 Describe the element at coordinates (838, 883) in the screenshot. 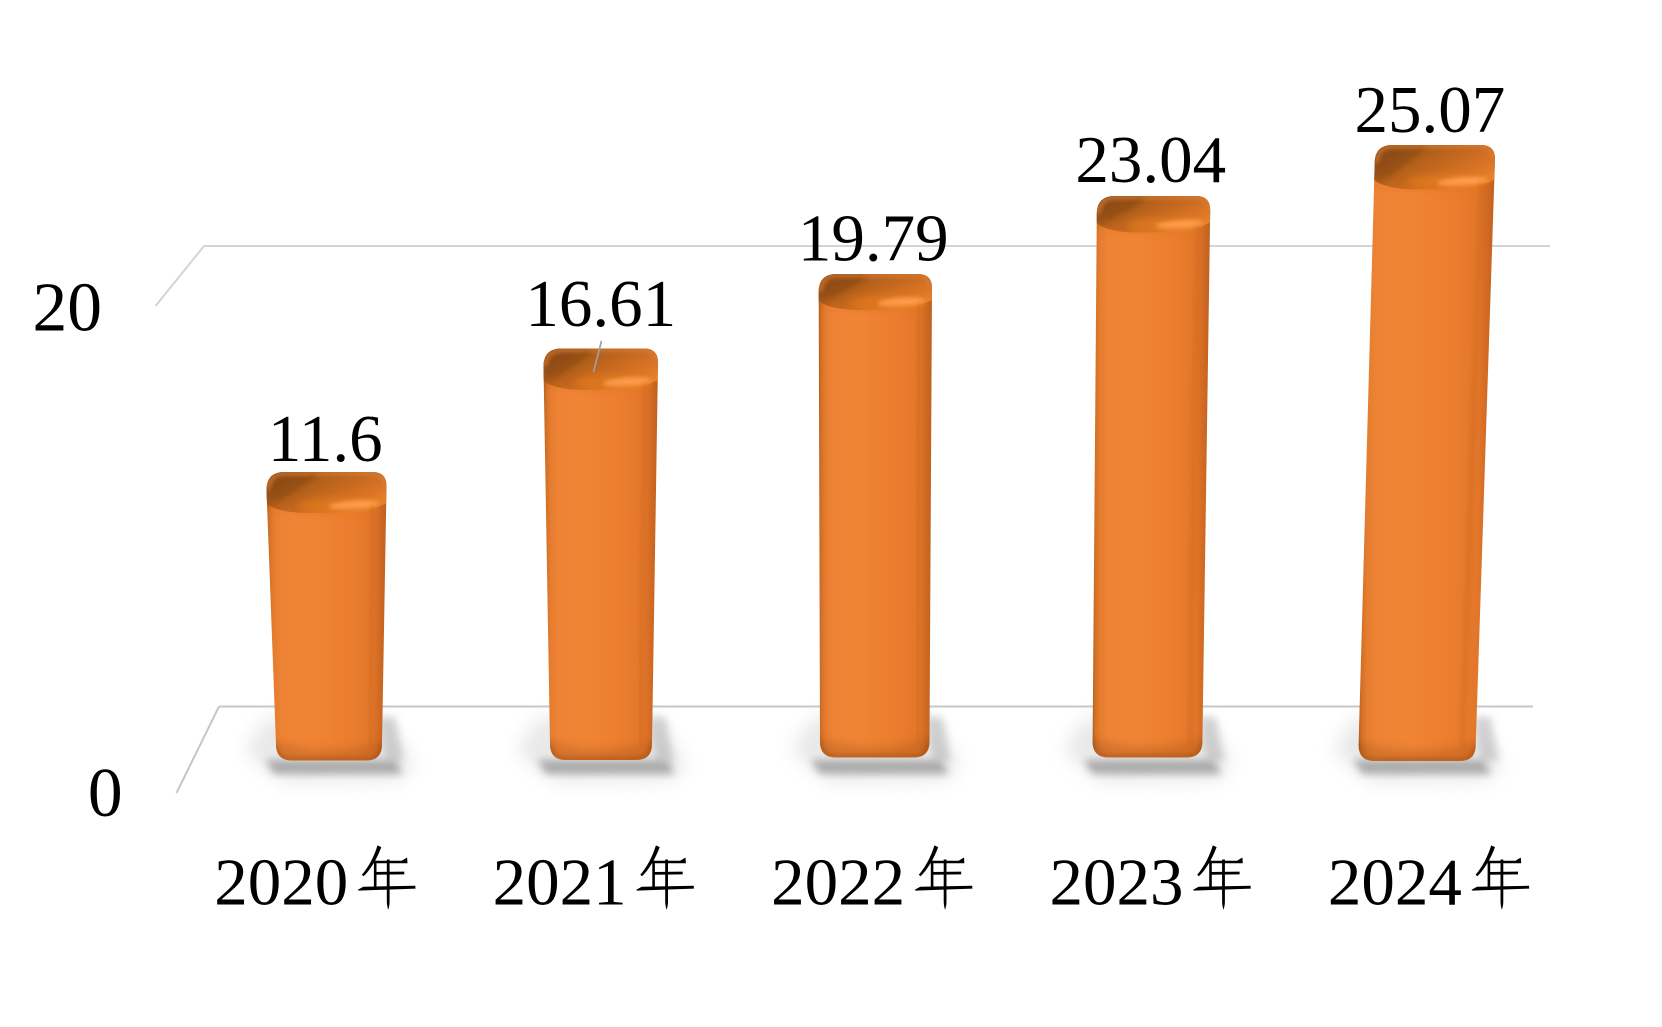

I see `svg-text: 2022` at that location.